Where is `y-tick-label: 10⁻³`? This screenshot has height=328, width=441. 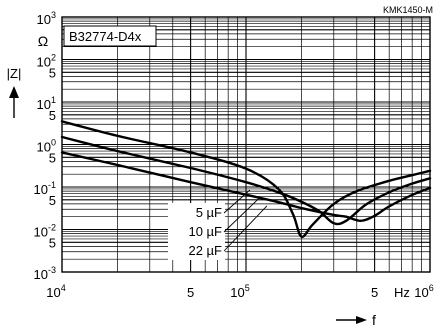 y-tick-label: 10⁻³ is located at coordinates (45, 273).